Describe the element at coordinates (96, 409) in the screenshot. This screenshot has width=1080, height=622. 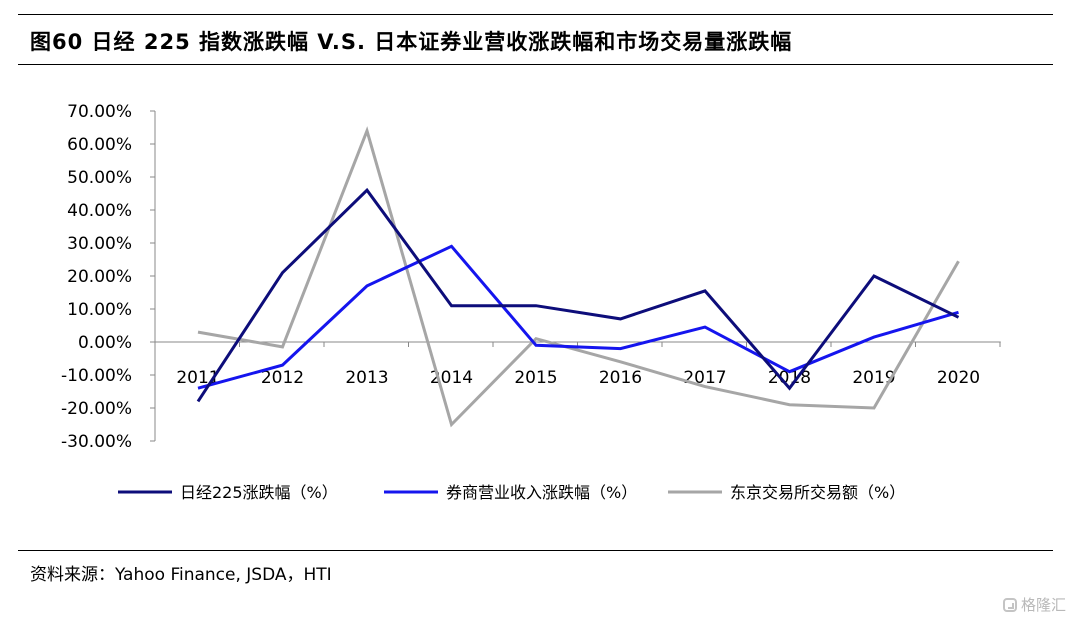
I see `y-tick-label: -20.00%` at that location.